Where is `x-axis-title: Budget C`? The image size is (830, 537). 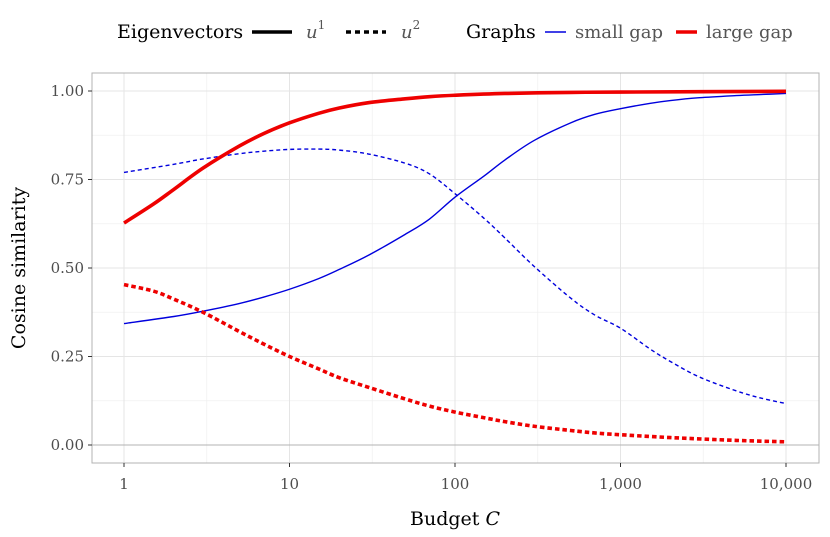
x-axis-title: Budget C is located at coordinates (455, 519).